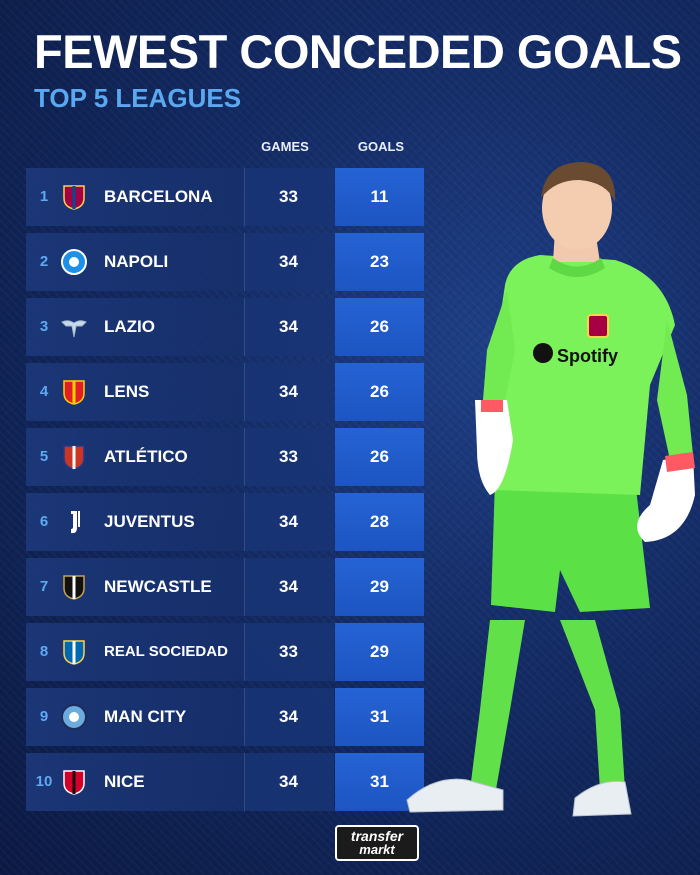 The image size is (700, 875). I want to click on atletico-crest-icon, so click(74, 457).